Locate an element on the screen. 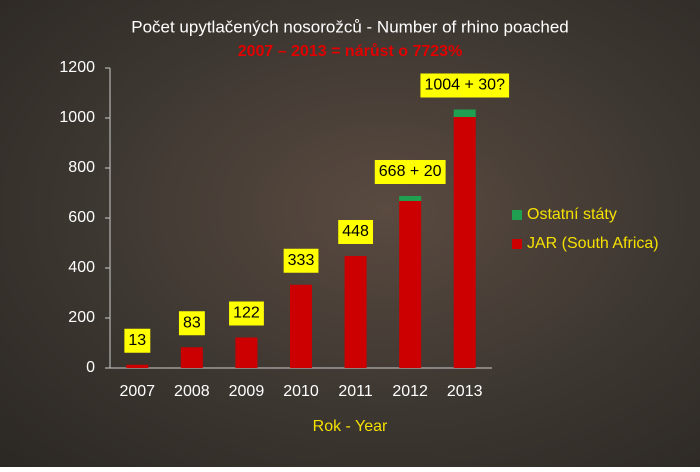  value-label: 333 is located at coordinates (301, 260).